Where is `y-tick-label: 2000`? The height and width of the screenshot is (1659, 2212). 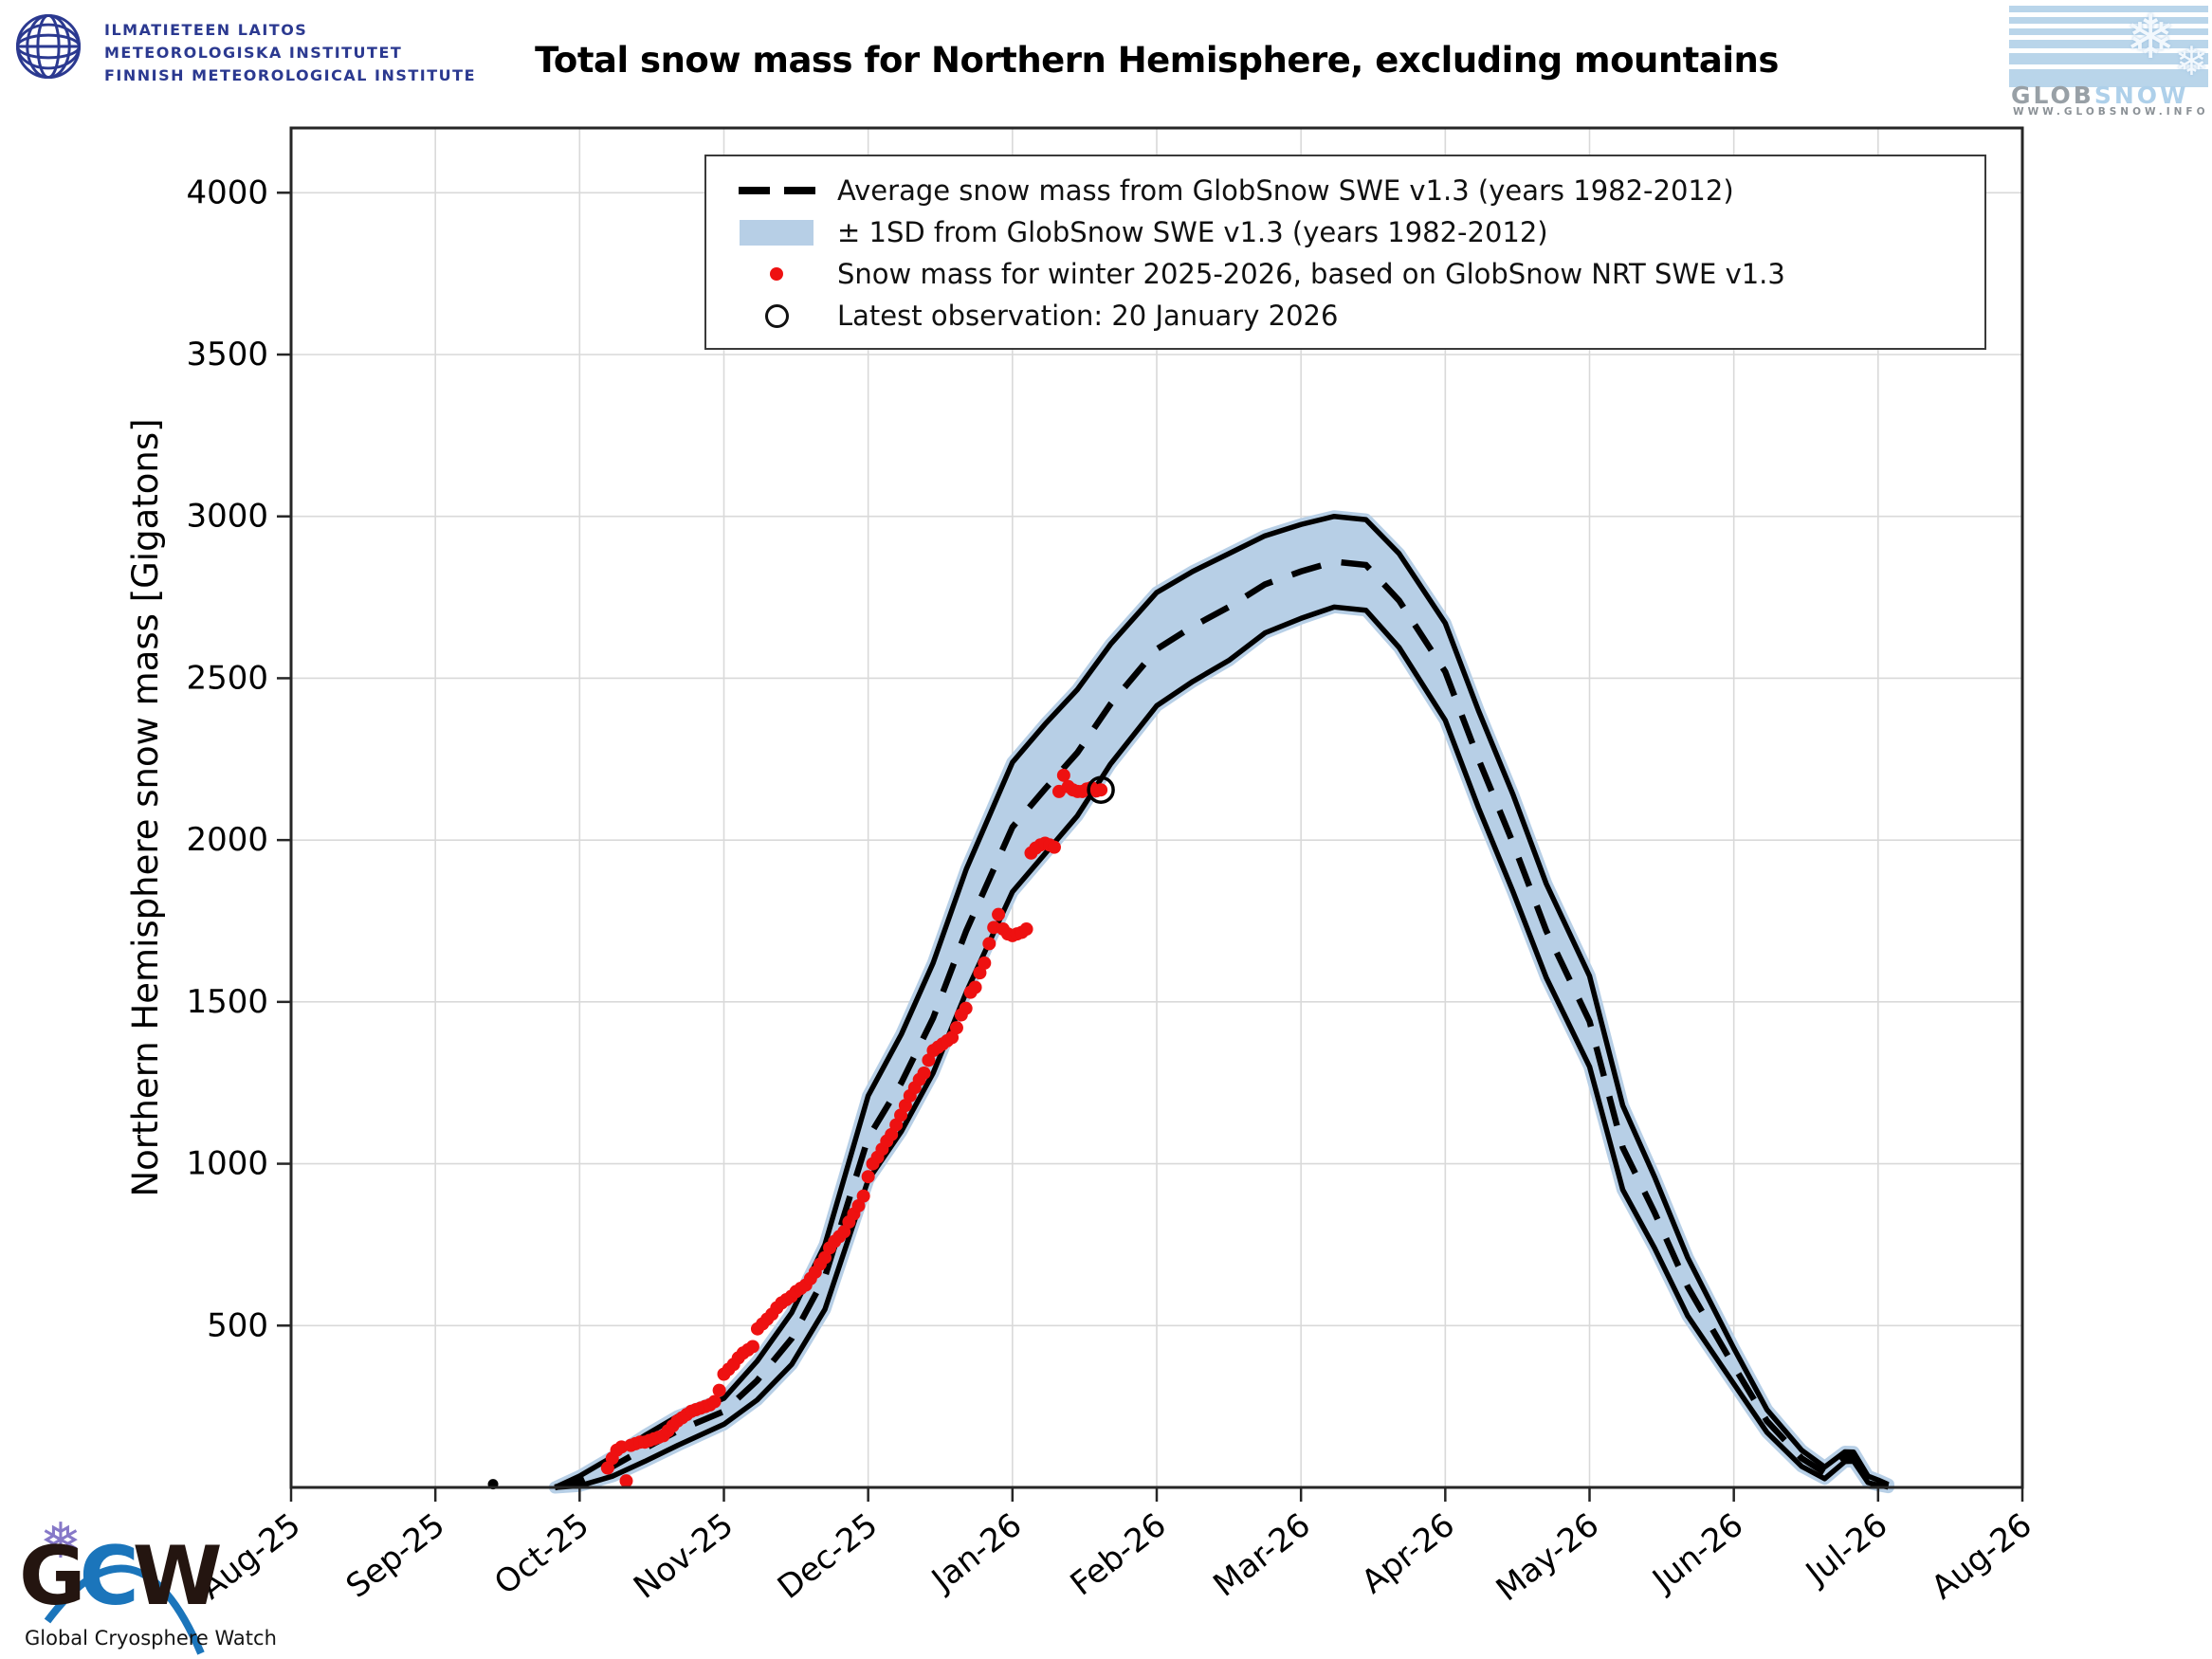 y-tick-label: 2000 is located at coordinates (227, 840).